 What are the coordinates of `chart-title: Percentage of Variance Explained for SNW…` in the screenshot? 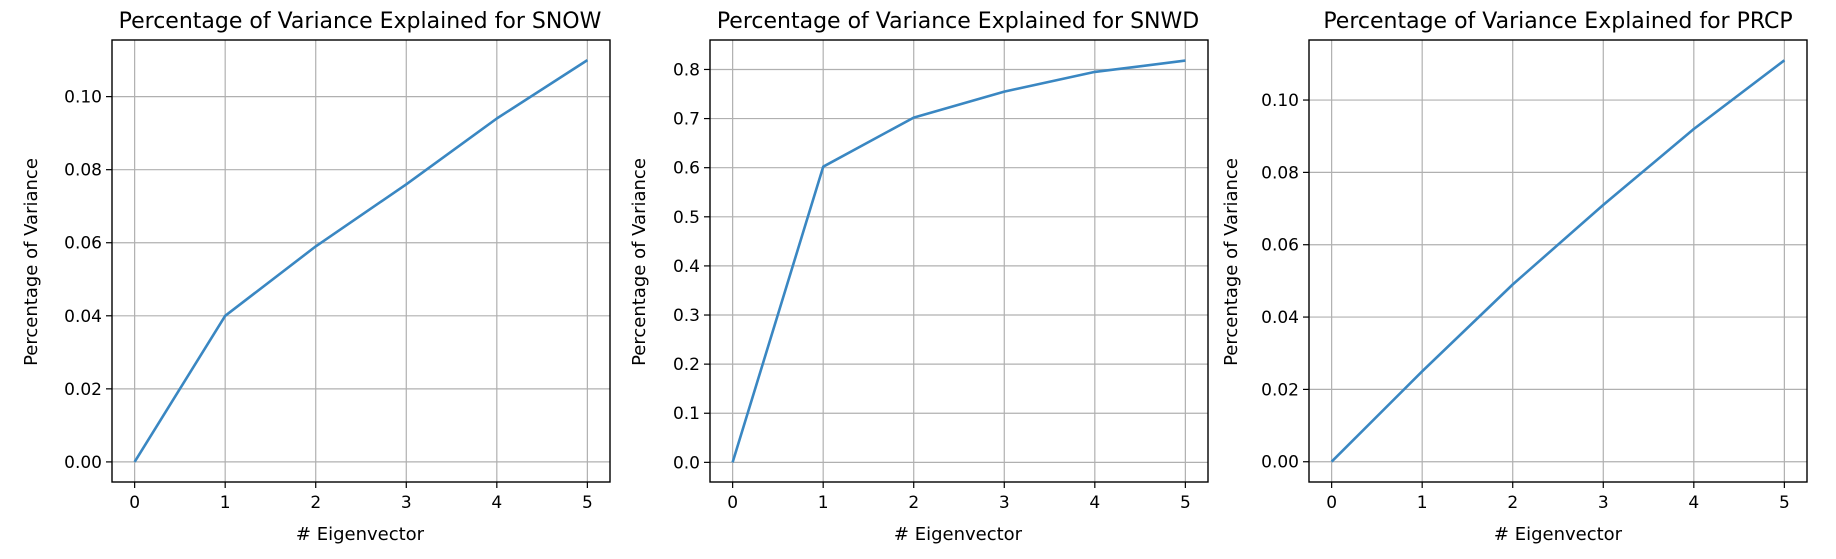 It's located at (958, 21).